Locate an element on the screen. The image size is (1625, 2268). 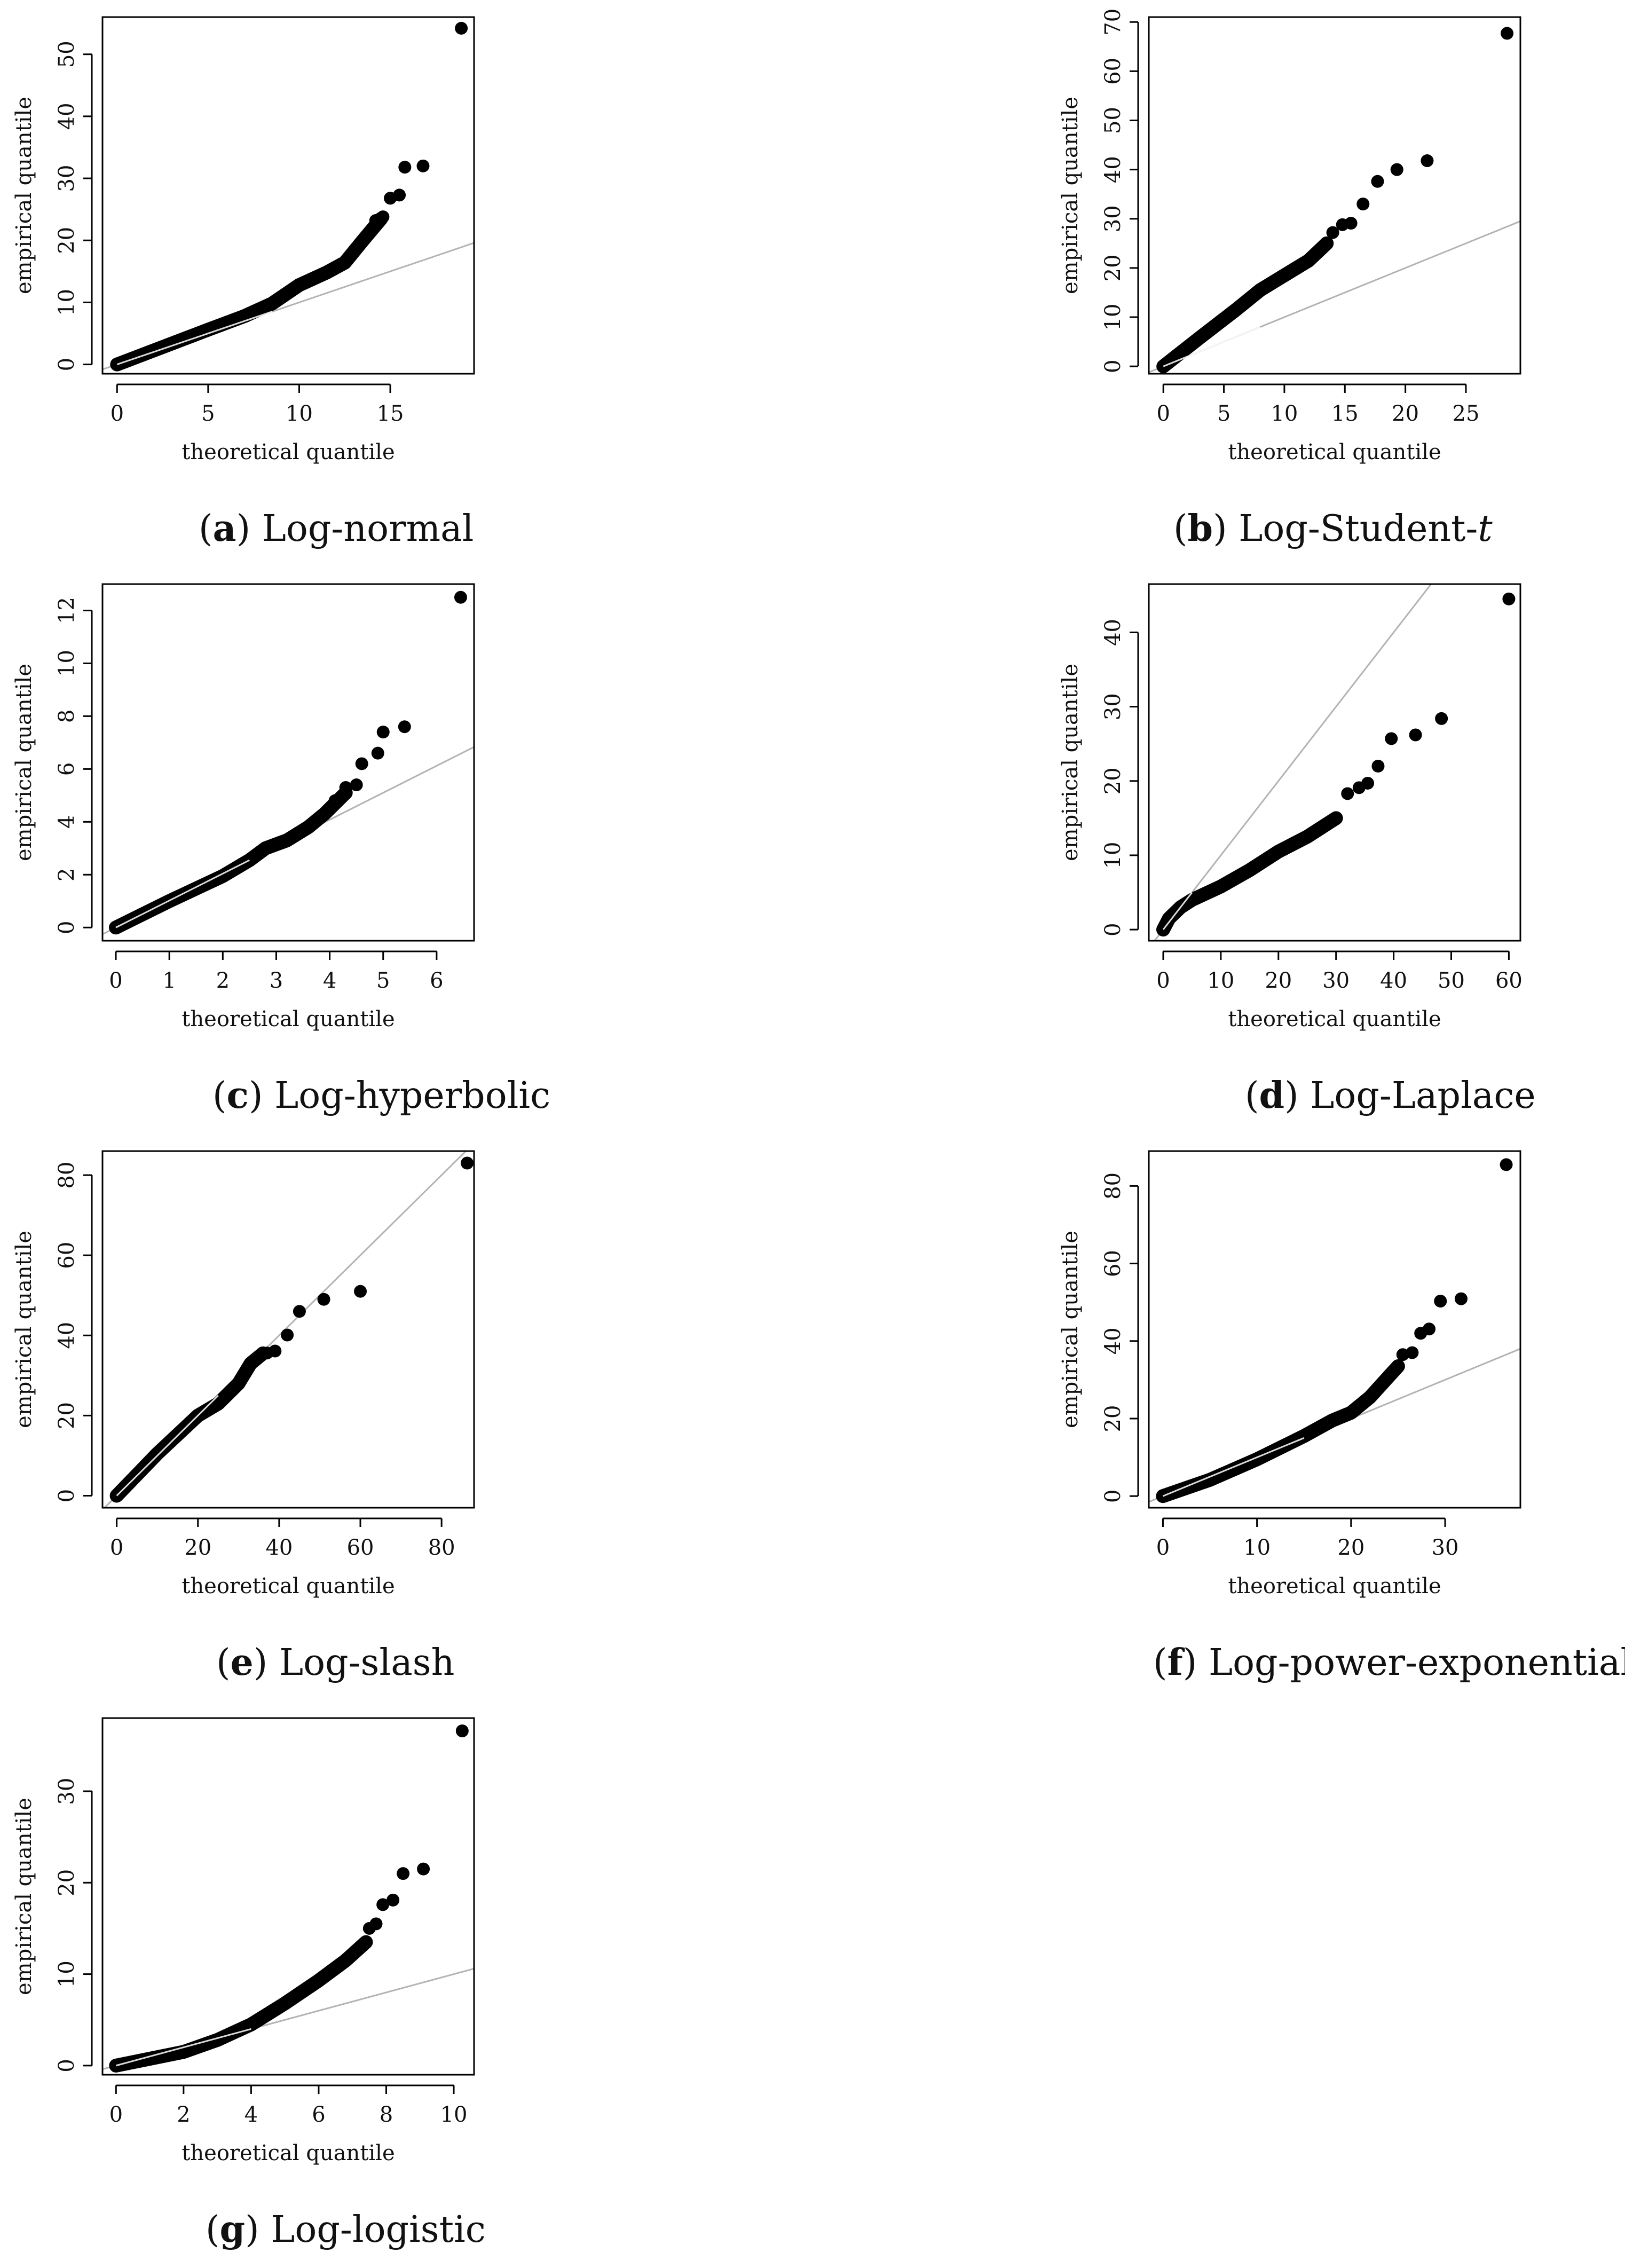
y-tick-label: 70 is located at coordinates (1113, 23).